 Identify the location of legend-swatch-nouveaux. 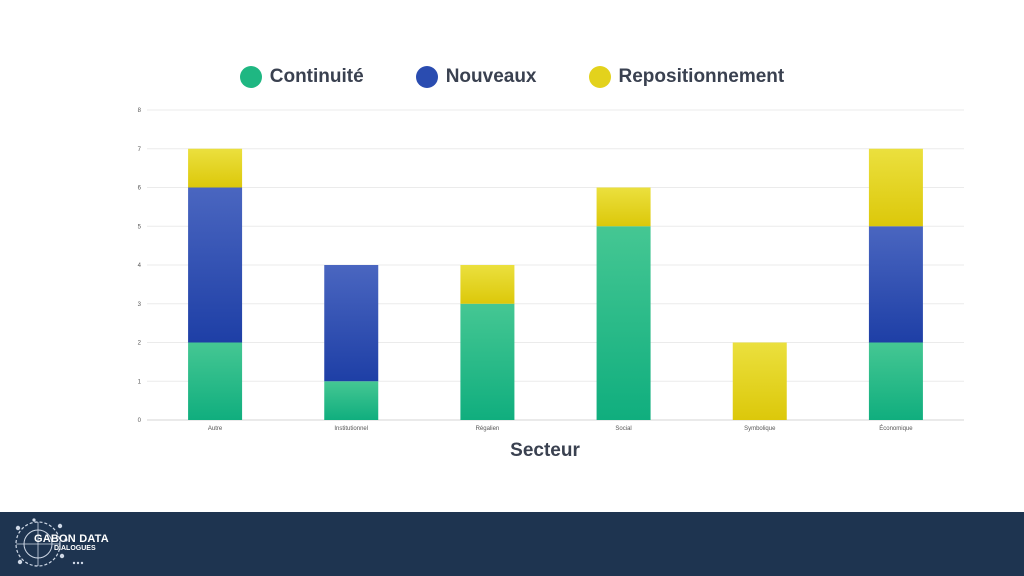
(426, 77).